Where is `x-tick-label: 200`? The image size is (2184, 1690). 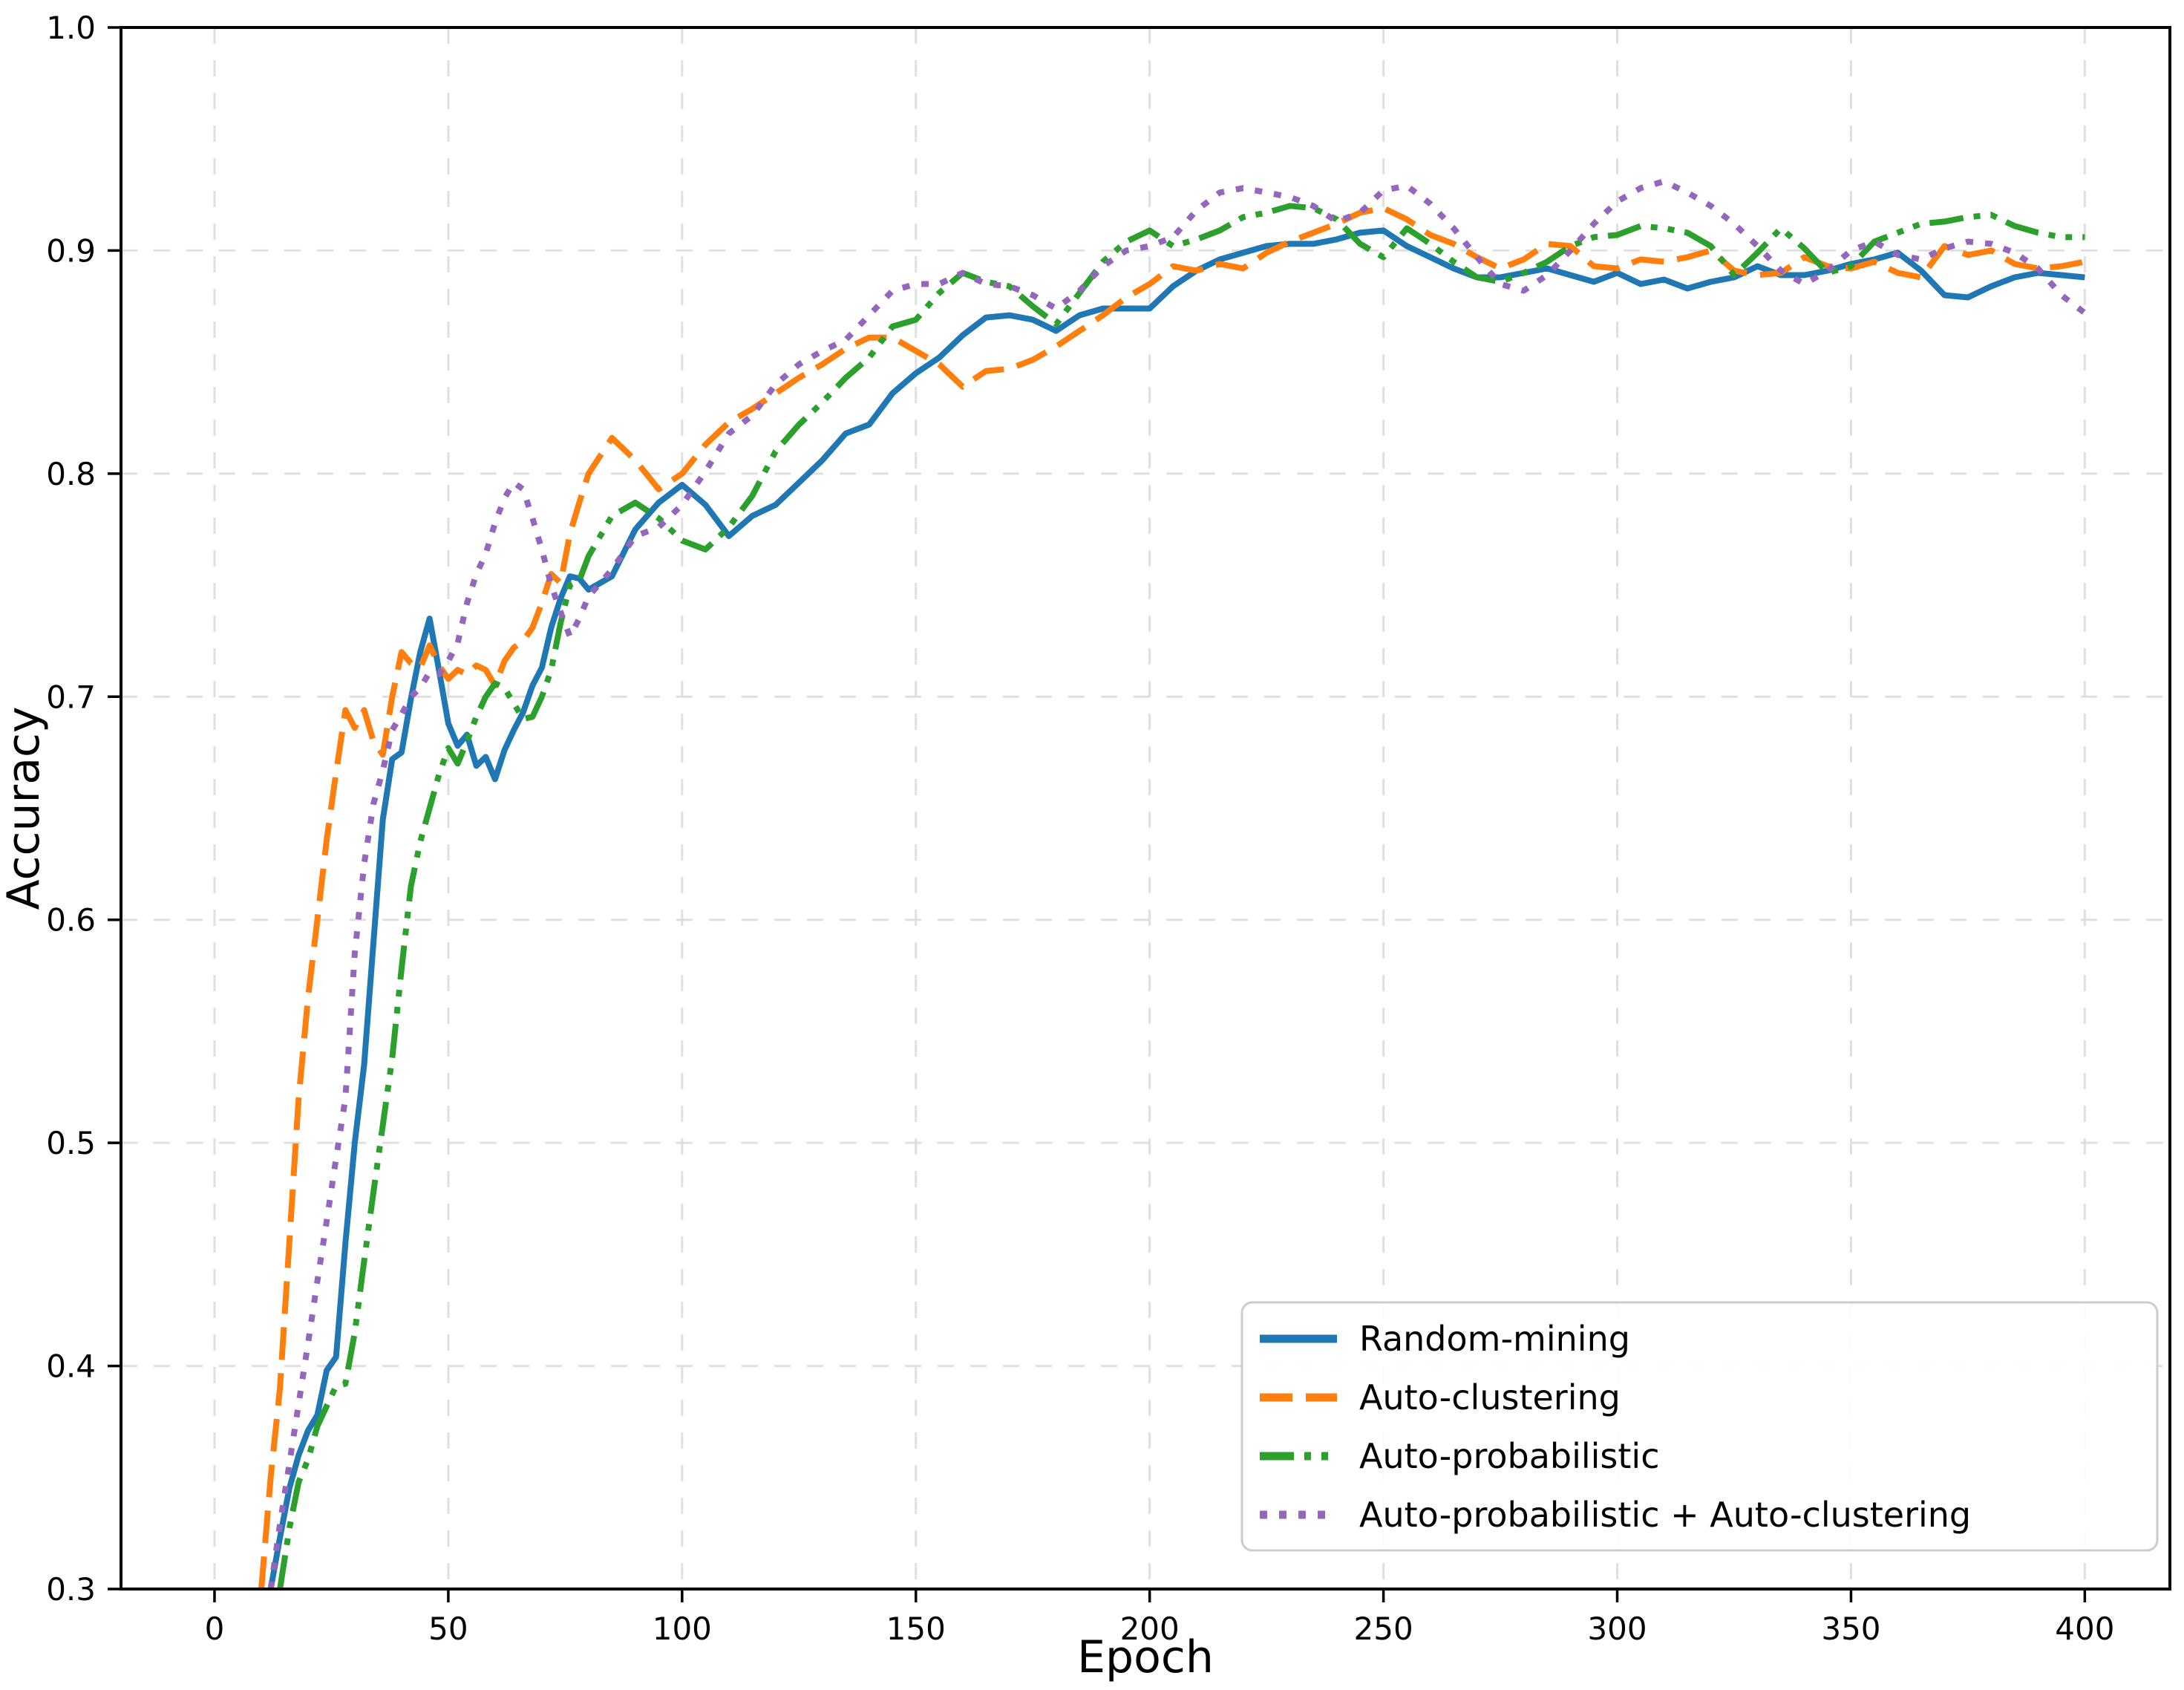 x-tick-label: 200 is located at coordinates (1150, 1629).